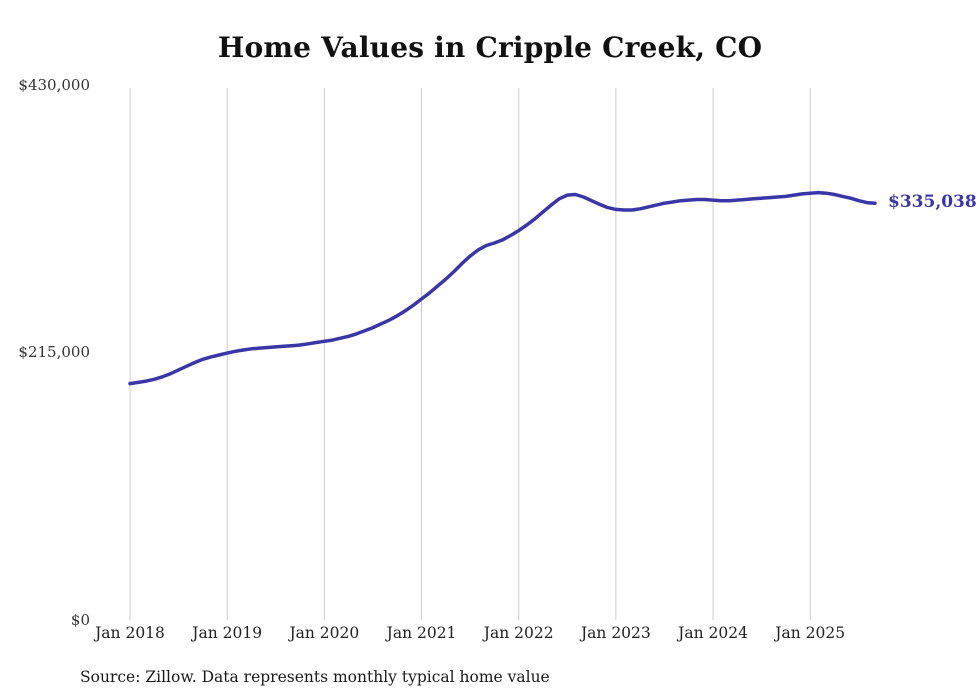  What do you see at coordinates (518, 633) in the screenshot?
I see `x-axis-tick-label: Jan 2022` at bounding box center [518, 633].